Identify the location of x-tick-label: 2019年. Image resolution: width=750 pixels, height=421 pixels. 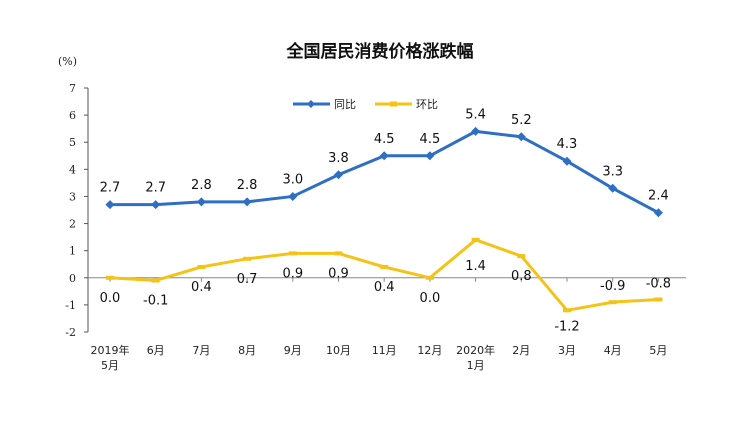
(110, 350).